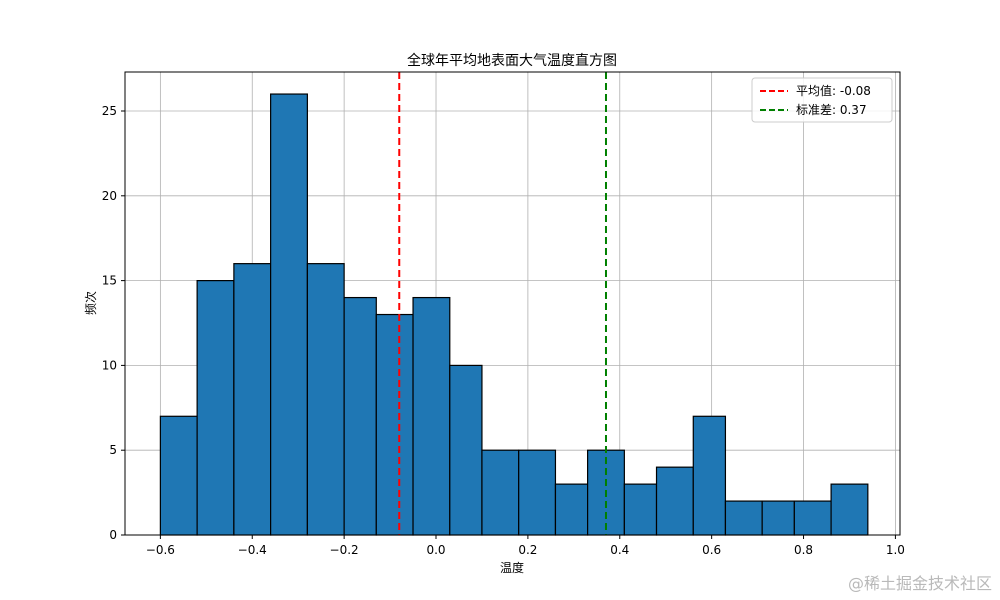  I want to click on y-axis-ticks: 0 5 10 15 20 25, so click(113, 323).